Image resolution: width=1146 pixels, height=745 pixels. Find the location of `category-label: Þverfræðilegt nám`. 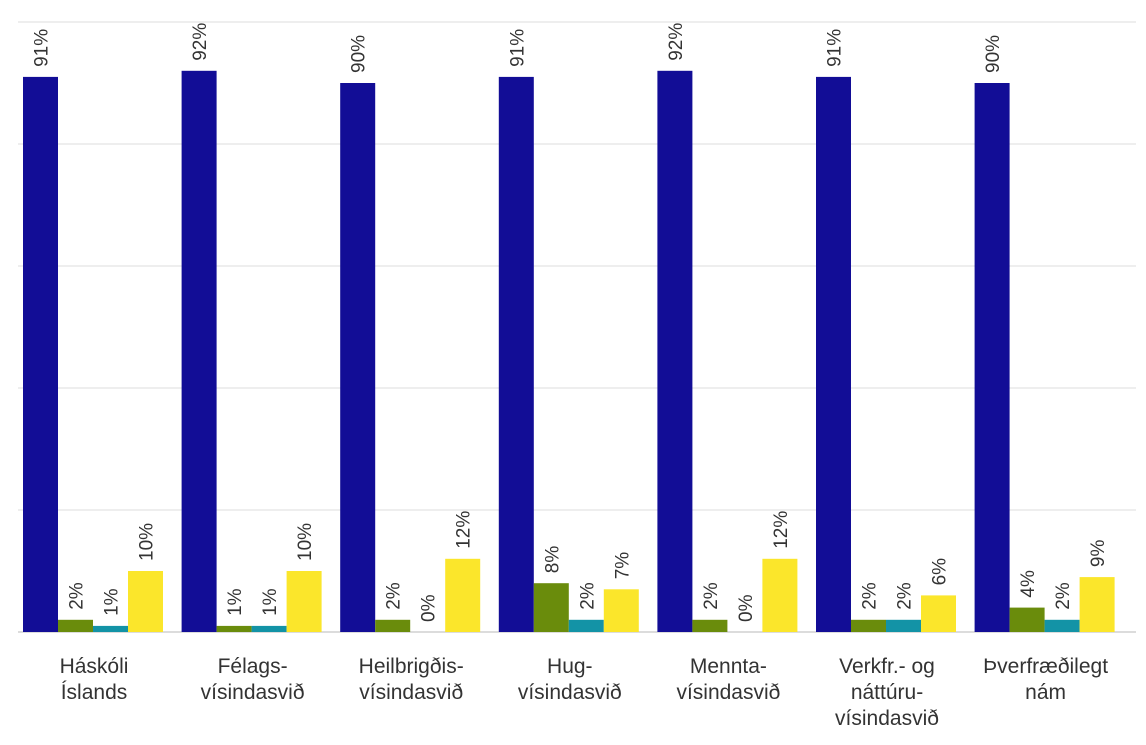

category-label: Þverfræðilegt nám is located at coordinates (1045, 679).